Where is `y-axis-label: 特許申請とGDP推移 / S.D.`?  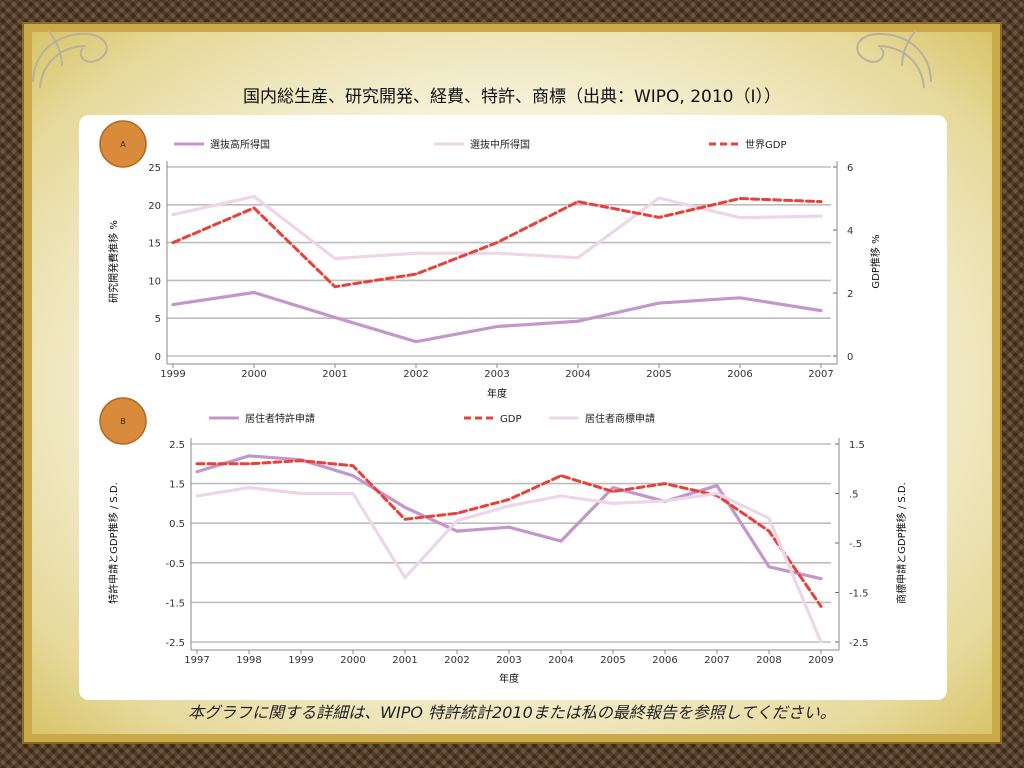 y-axis-label: 特許申請とGDP推移 / S.D. is located at coordinates (113, 543).